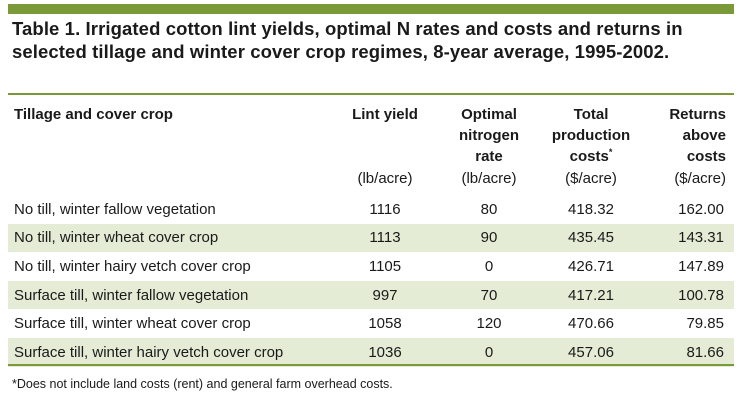  I want to click on cell-returns: 143.31, so click(689, 238).